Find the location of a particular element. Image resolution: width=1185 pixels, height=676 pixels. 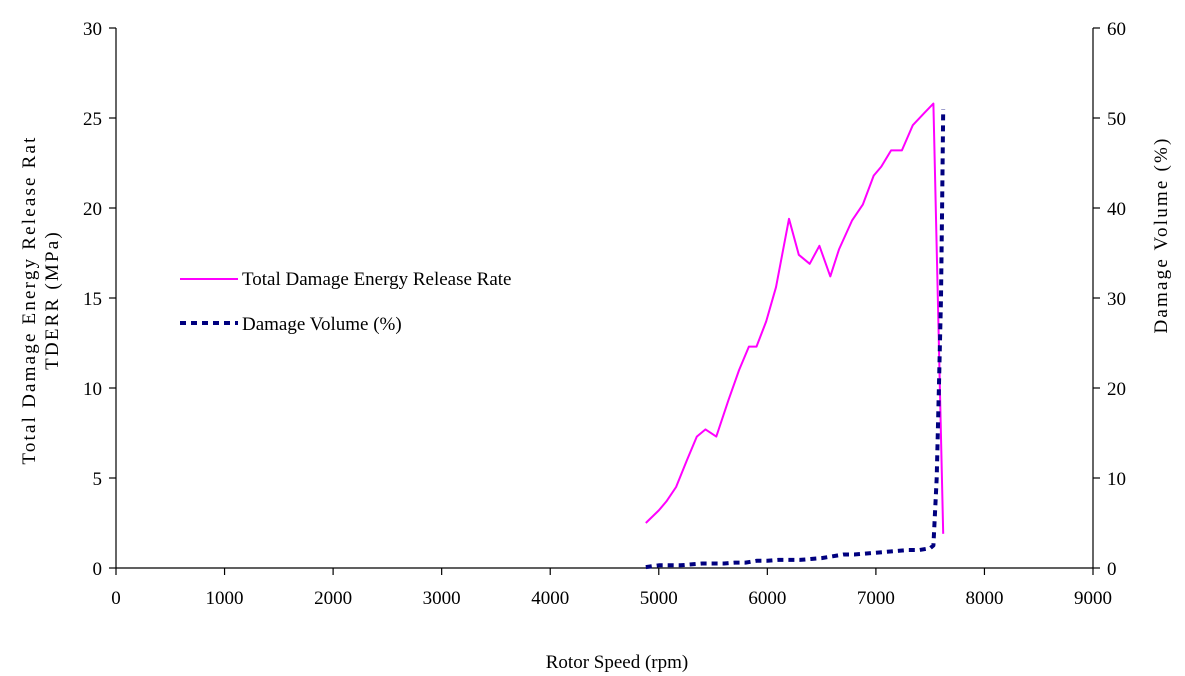

legend-label-damage-volume: Damage Volume (%) is located at coordinates (322, 324).